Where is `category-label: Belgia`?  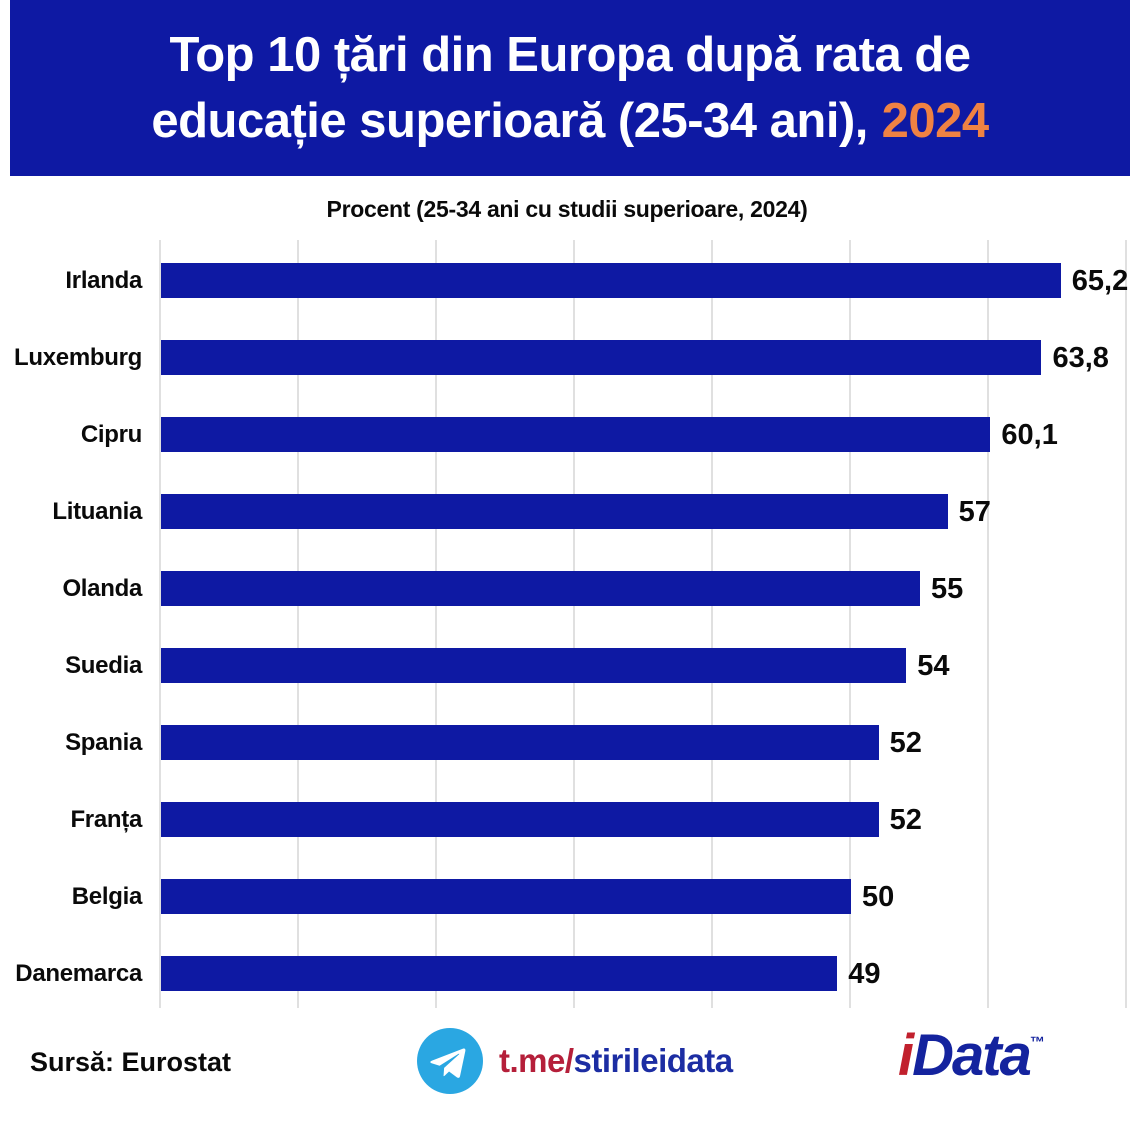 category-label: Belgia is located at coordinates (107, 896).